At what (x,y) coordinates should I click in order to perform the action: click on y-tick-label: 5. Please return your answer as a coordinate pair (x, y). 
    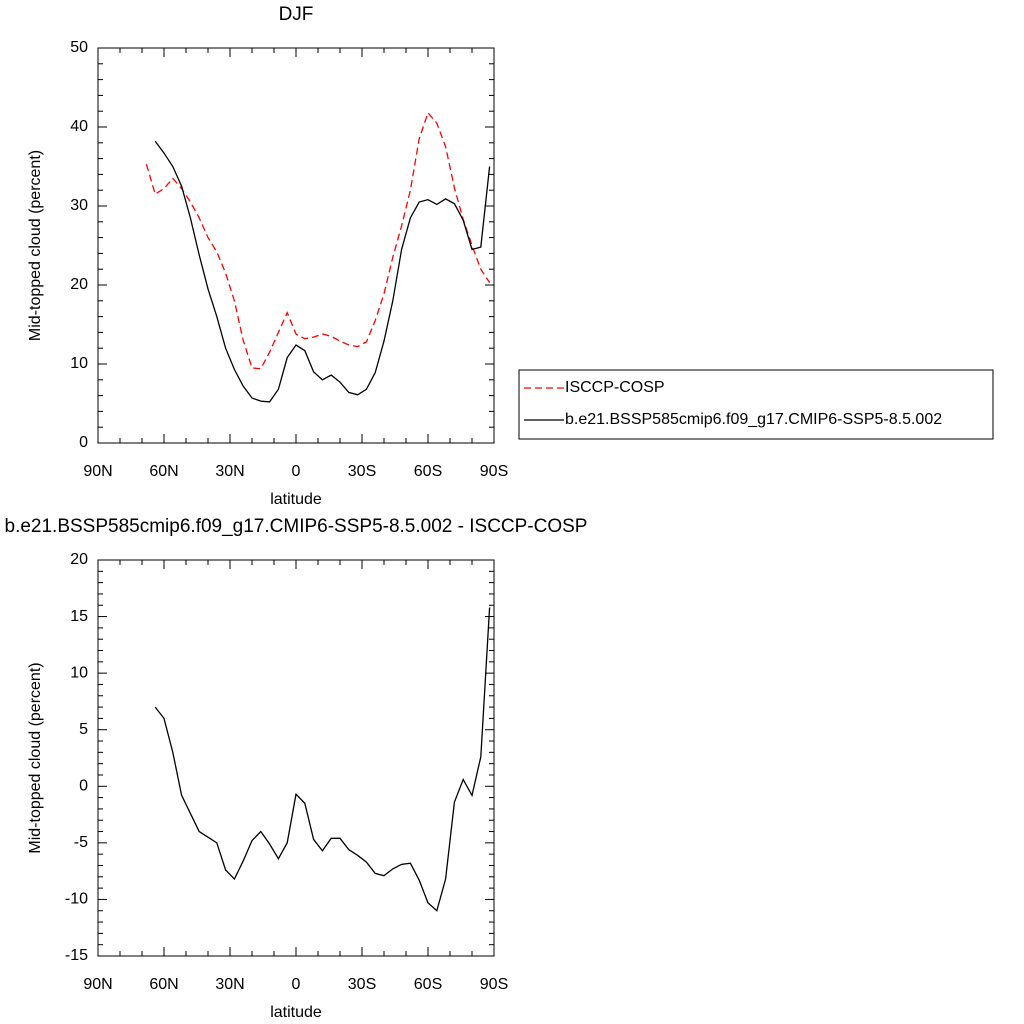
    Looking at the image, I should click on (83, 729).